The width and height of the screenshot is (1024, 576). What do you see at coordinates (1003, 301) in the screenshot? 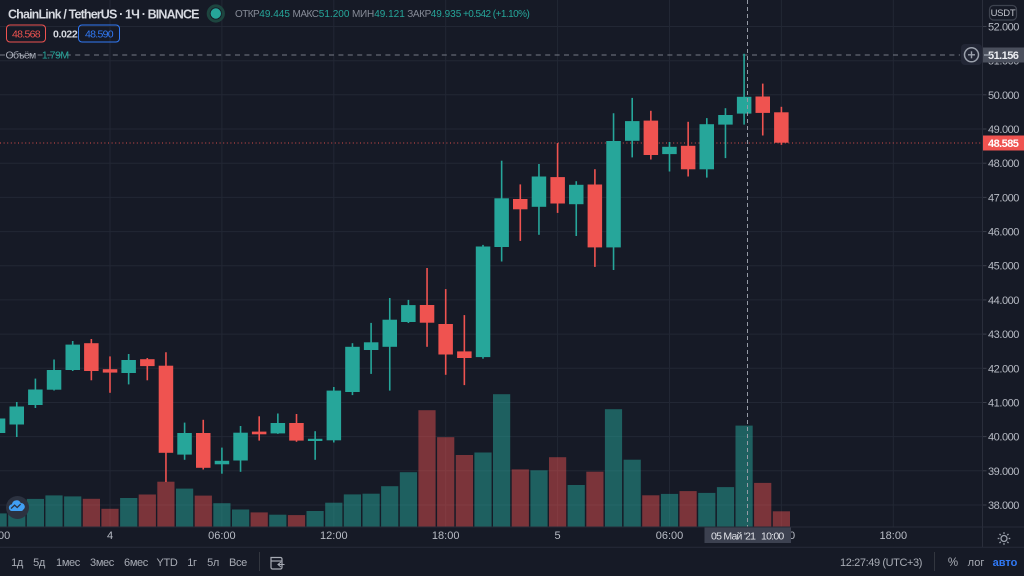
I see `svg-text: 44.000` at bounding box center [1003, 301].